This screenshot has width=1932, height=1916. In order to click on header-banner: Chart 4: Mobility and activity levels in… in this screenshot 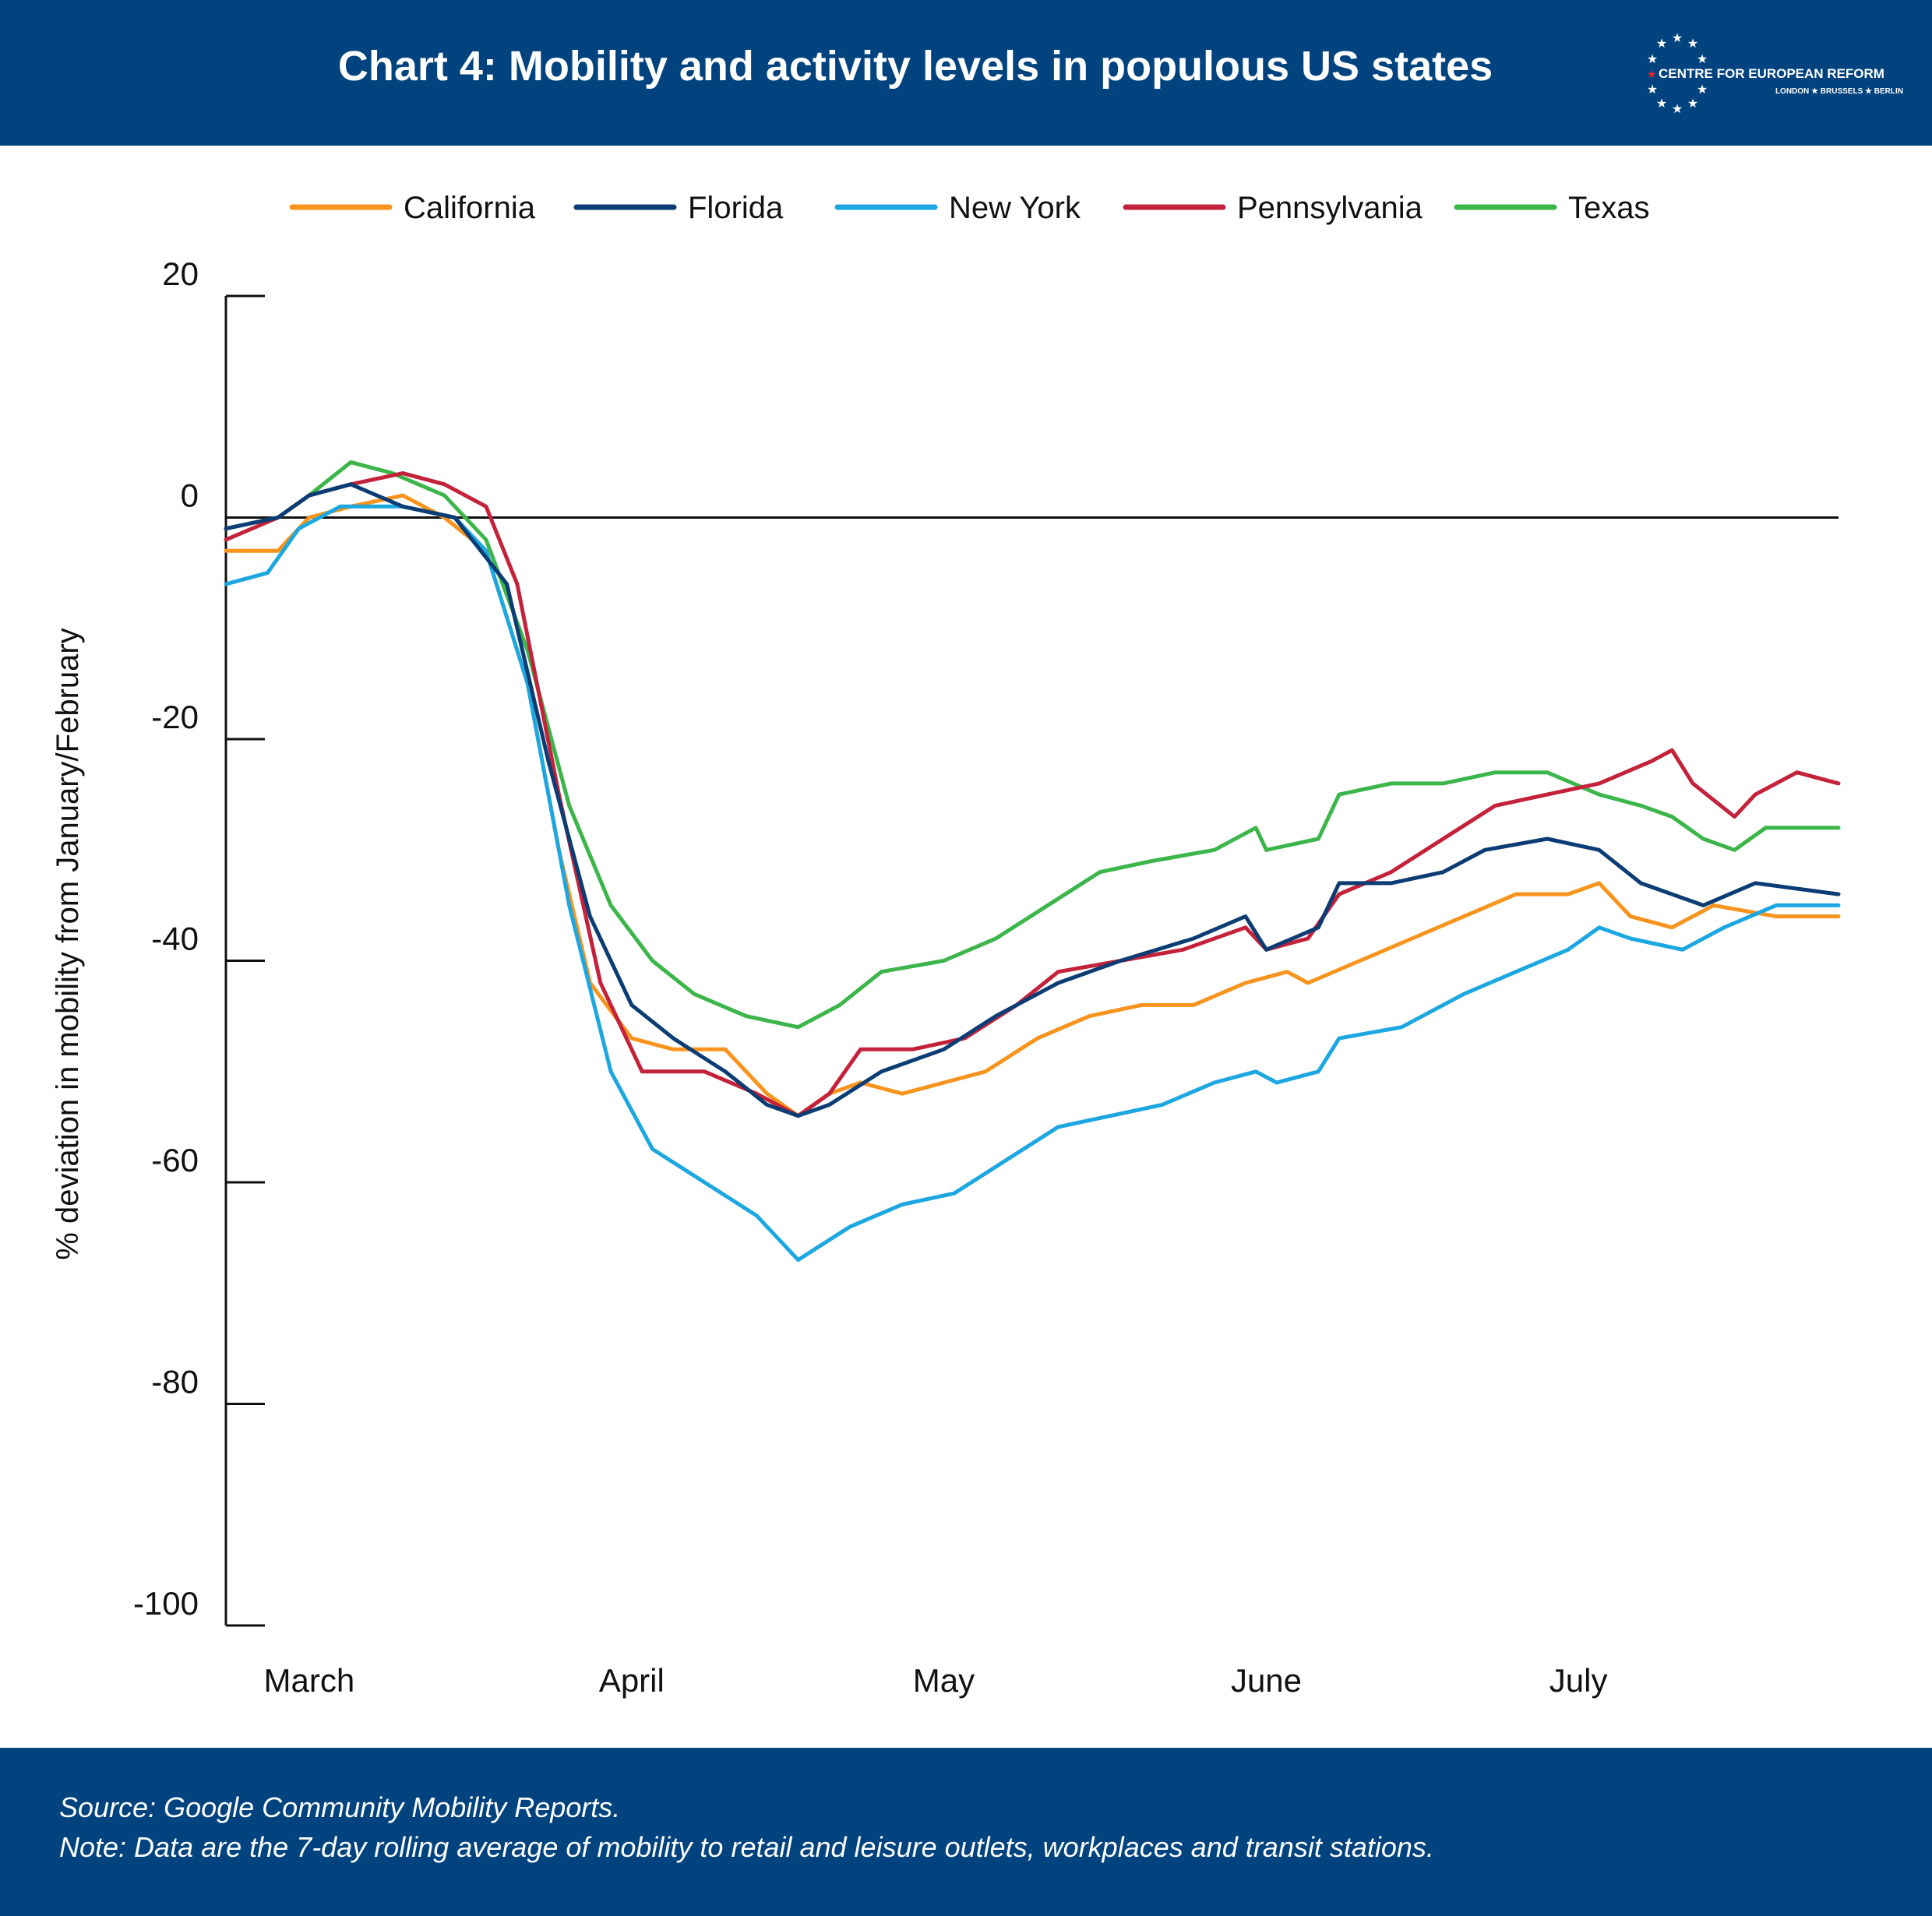, I will do `click(966, 73)`.